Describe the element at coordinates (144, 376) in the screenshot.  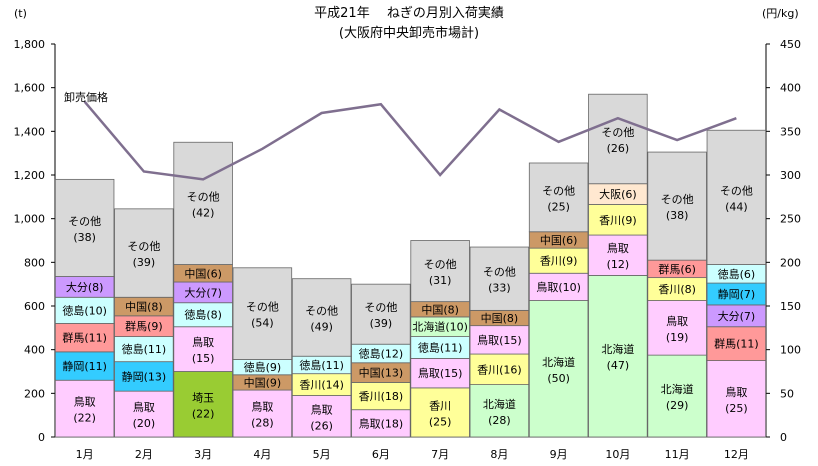
I see `segment-label: 静岡(13)` at that location.